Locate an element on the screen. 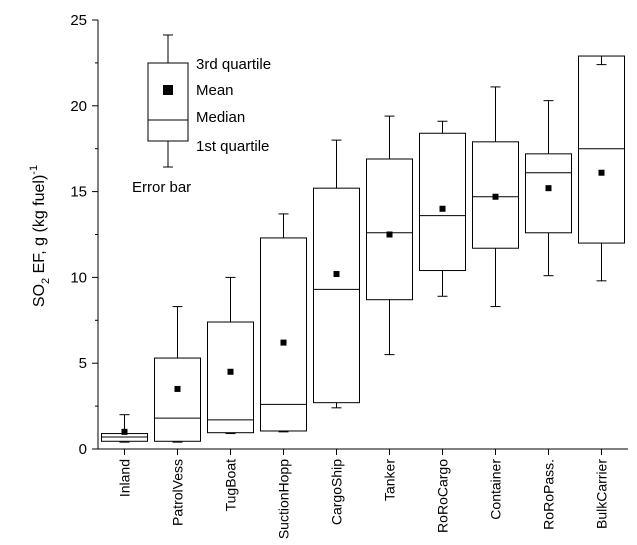 This screenshot has width=637, height=545. mean-marker-bulkcarrier is located at coordinates (601, 172).